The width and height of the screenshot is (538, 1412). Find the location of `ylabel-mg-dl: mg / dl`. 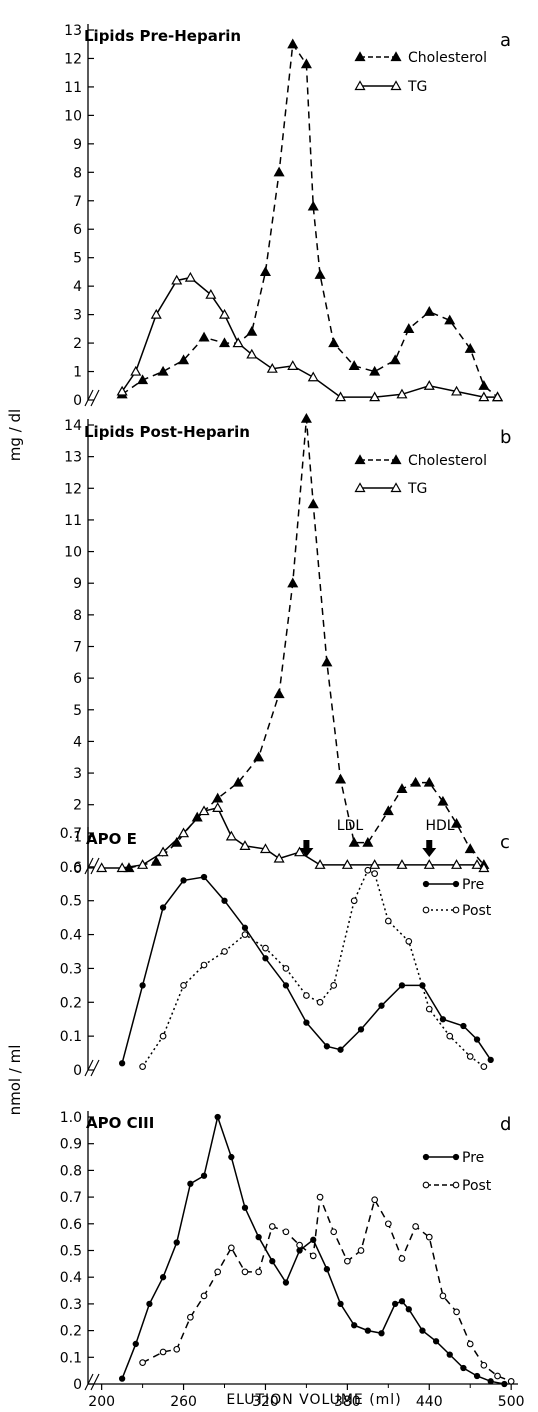

ylabel-mg-dl: mg / dl is located at coordinates (15, 435).